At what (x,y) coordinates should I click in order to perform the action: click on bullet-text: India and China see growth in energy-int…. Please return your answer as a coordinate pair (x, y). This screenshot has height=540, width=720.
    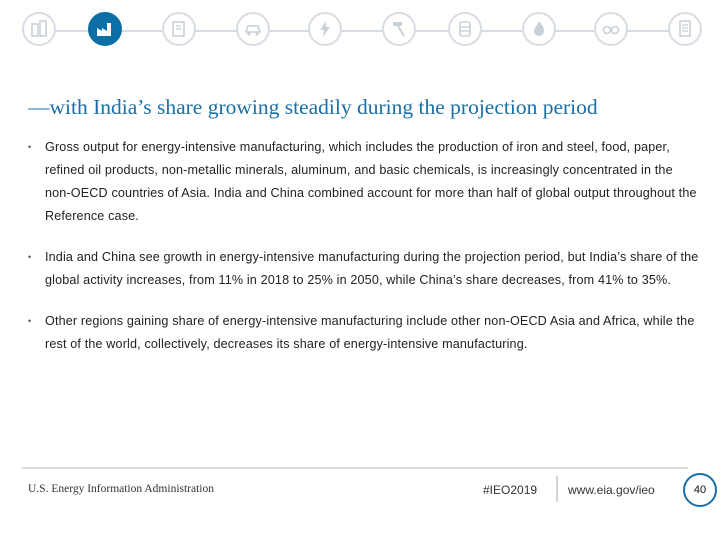
    Looking at the image, I should click on (372, 268).